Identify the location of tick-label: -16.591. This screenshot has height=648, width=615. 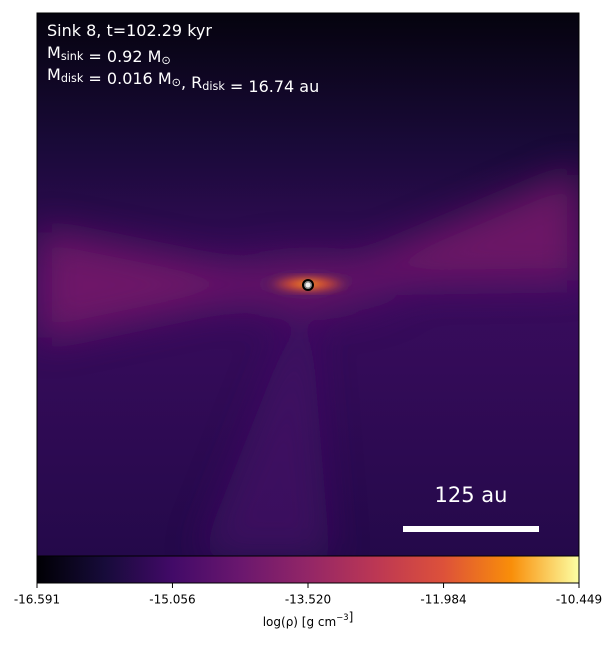
(37, 600).